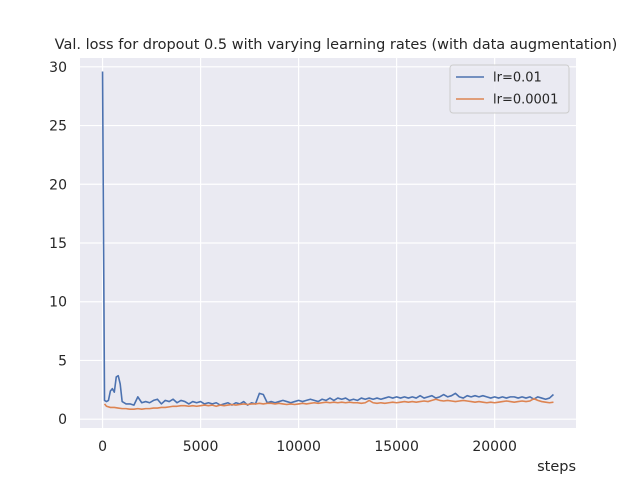  Describe the element at coordinates (525, 100) in the screenshot. I see `legend-label: lr=0.0001` at that location.